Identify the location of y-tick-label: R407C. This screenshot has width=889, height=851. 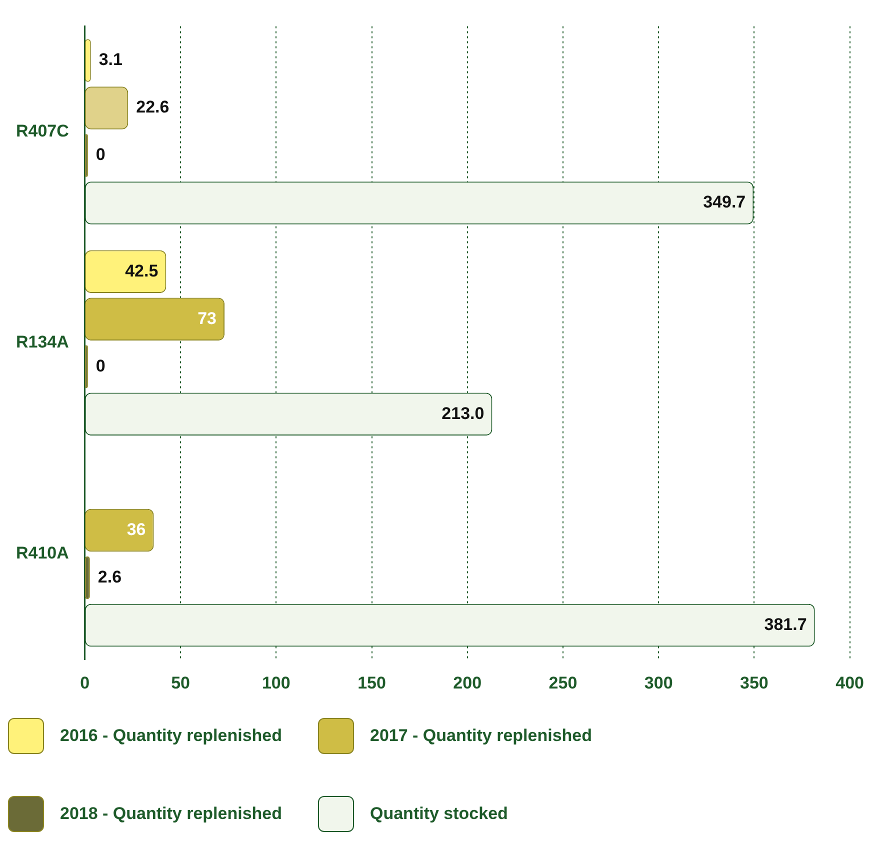
(42, 130).